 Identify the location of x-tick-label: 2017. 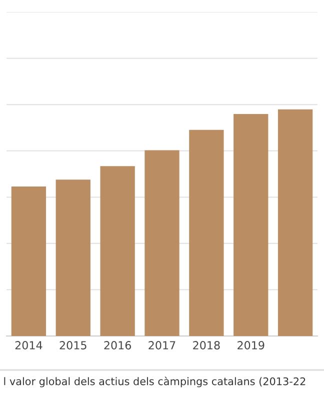
(162, 345).